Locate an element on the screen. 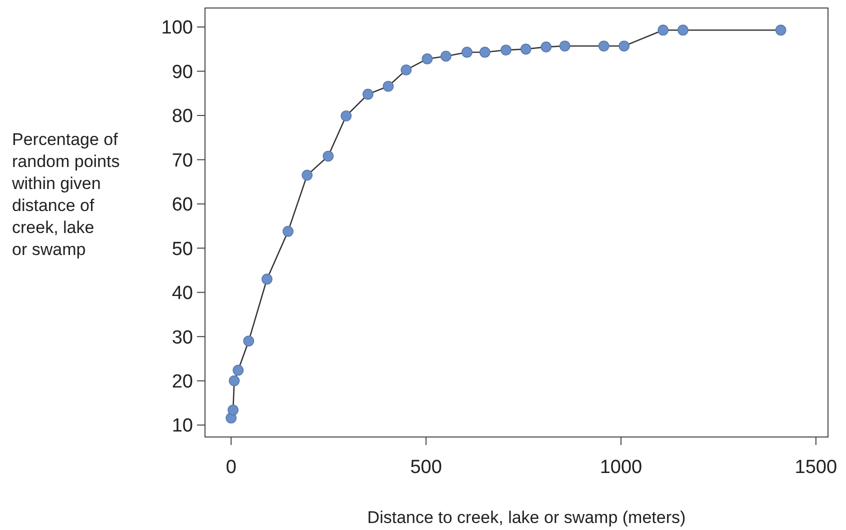 This screenshot has width=846, height=530. y-tick-label: 80 is located at coordinates (182, 117).